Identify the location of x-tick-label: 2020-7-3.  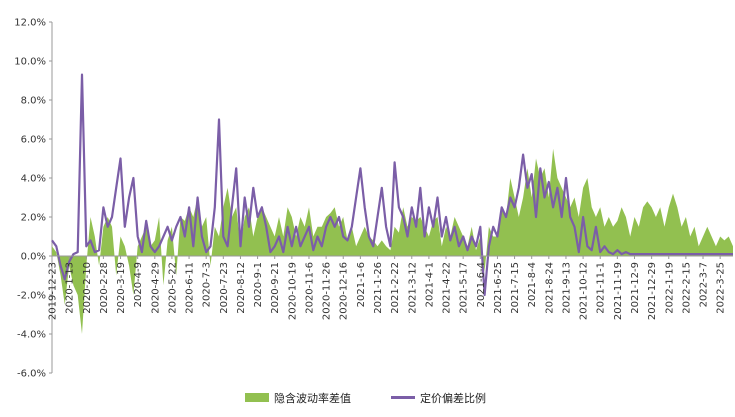
(207, 284).